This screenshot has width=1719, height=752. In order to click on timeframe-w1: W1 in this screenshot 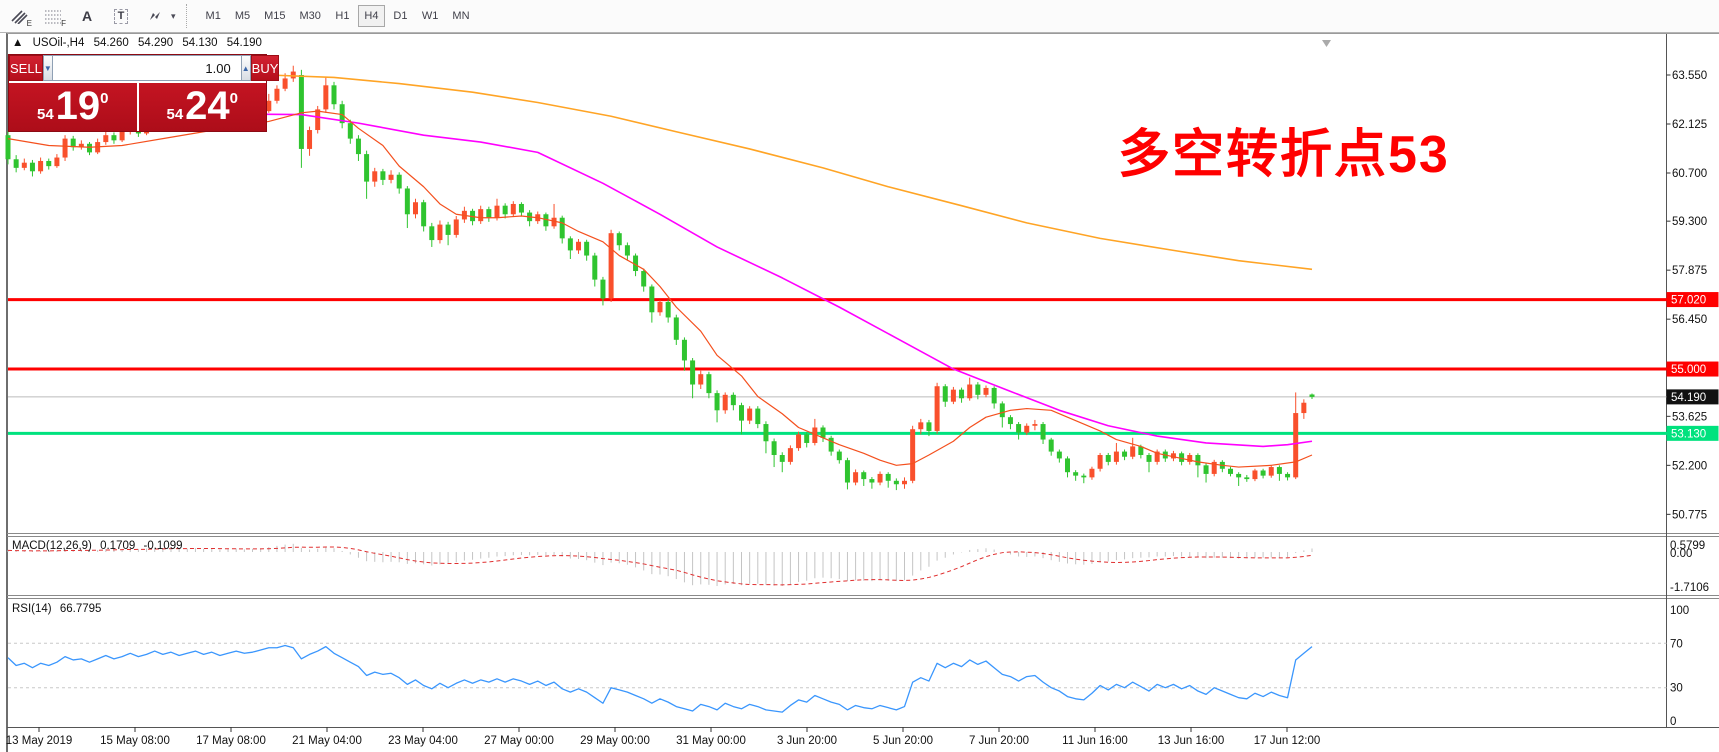, I will do `click(430, 16)`.